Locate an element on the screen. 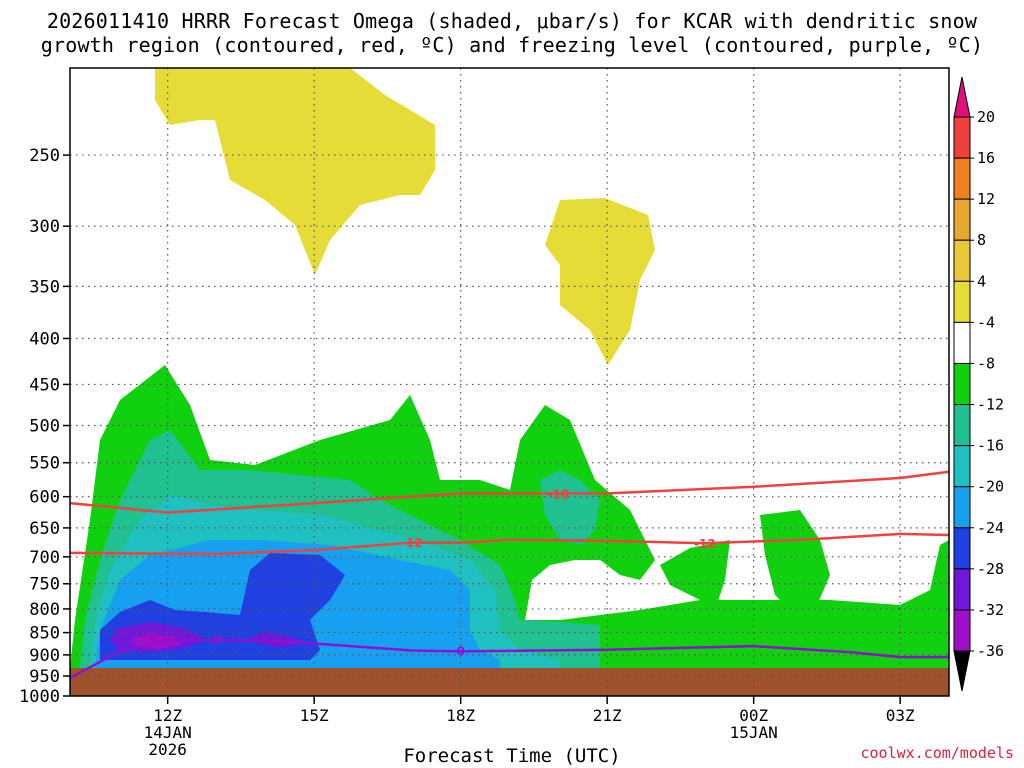 This screenshot has width=1024, height=768. colorbar-tick-label: -8 is located at coordinates (986, 363).